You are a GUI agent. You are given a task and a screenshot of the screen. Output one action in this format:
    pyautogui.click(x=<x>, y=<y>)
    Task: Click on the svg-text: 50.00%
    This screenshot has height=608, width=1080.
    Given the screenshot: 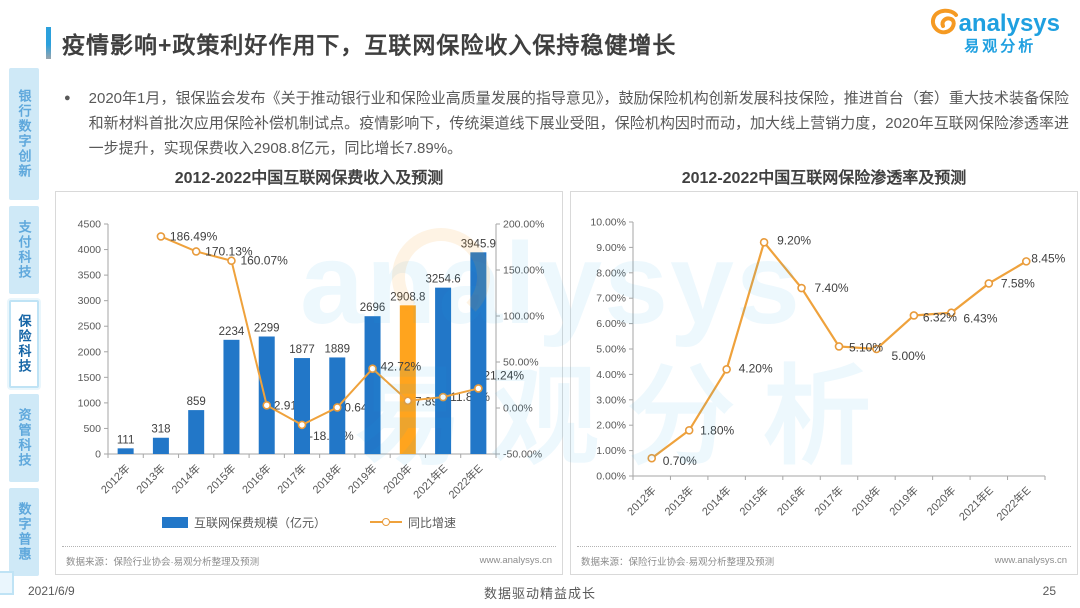 What is the action you would take?
    pyautogui.click(x=521, y=363)
    